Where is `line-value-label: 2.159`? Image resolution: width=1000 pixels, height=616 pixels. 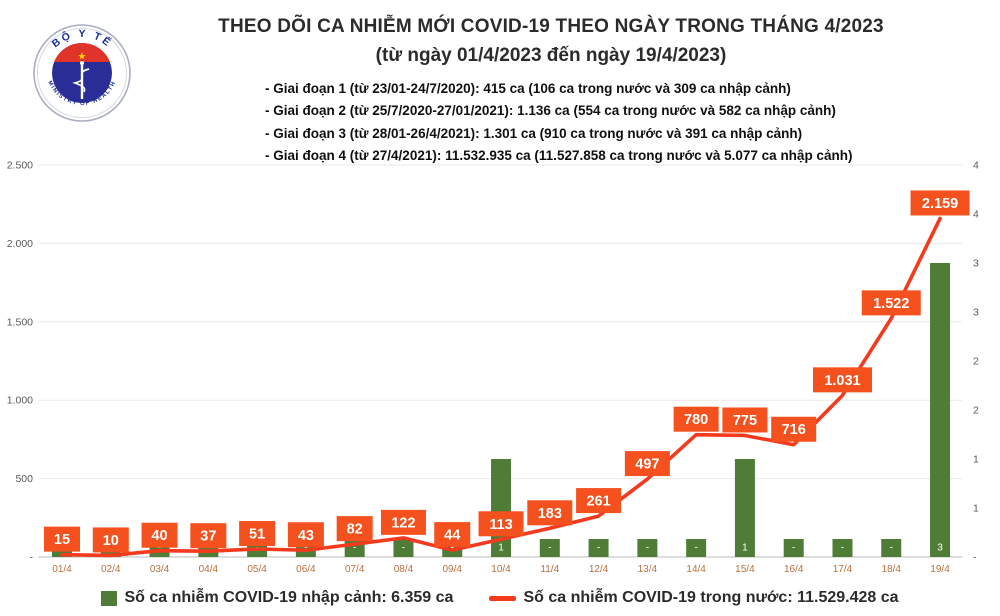 line-value-label: 2.159 is located at coordinates (940, 204).